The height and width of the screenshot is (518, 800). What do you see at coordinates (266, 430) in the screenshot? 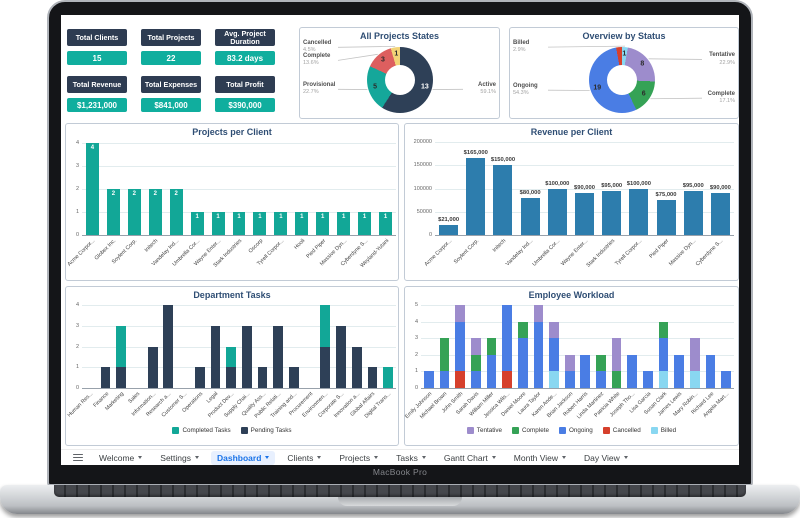
I see `legend-item-pending-tasks: Pending Tasks` at bounding box center [266, 430].